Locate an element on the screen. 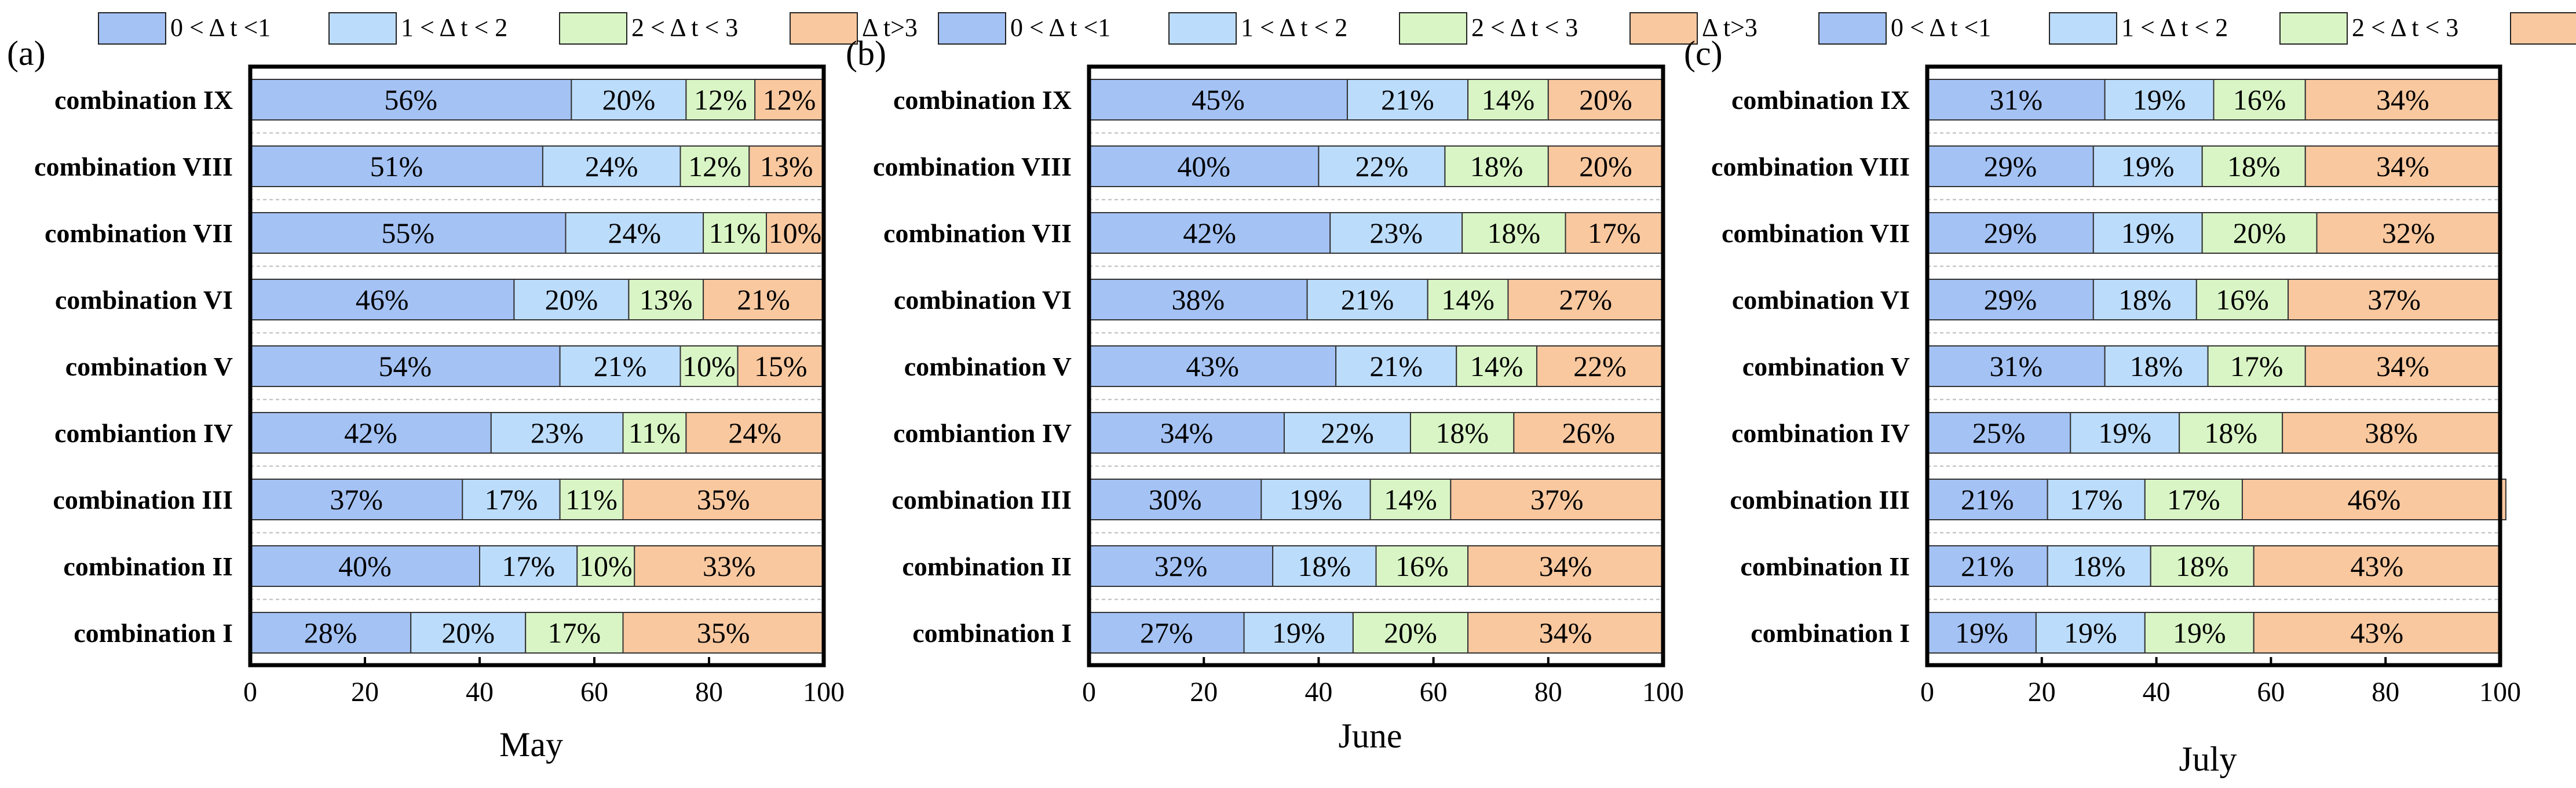  x-tick-label: 0 is located at coordinates (250, 692).